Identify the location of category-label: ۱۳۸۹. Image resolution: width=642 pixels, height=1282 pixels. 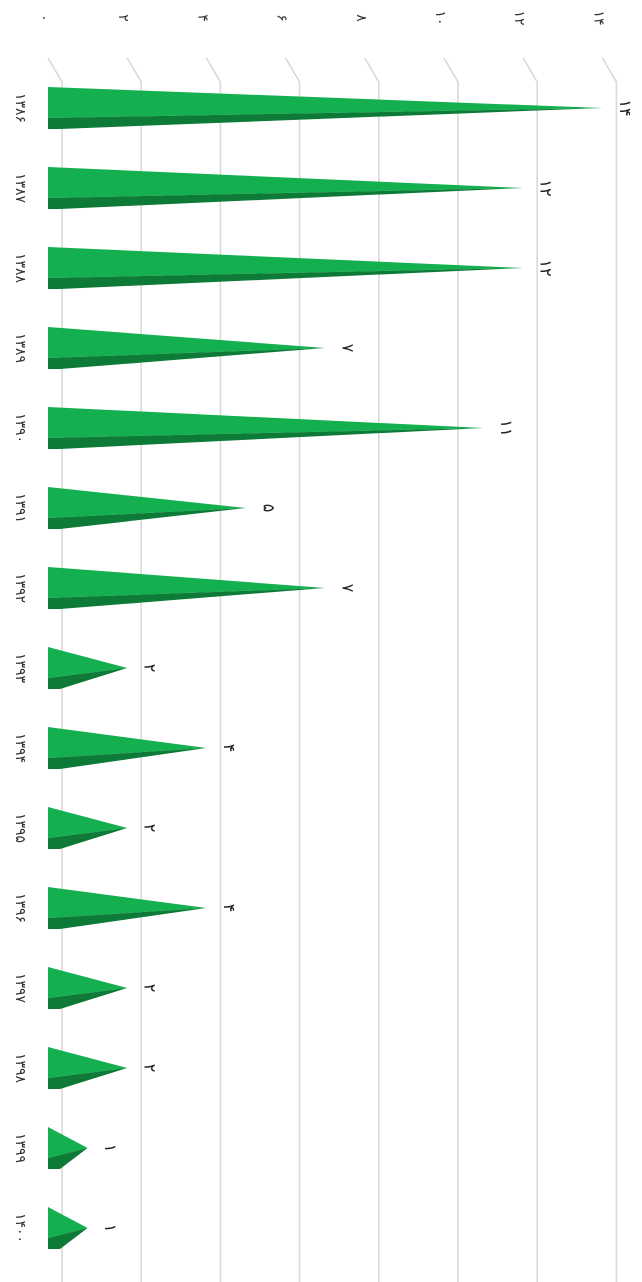
(20, 348).